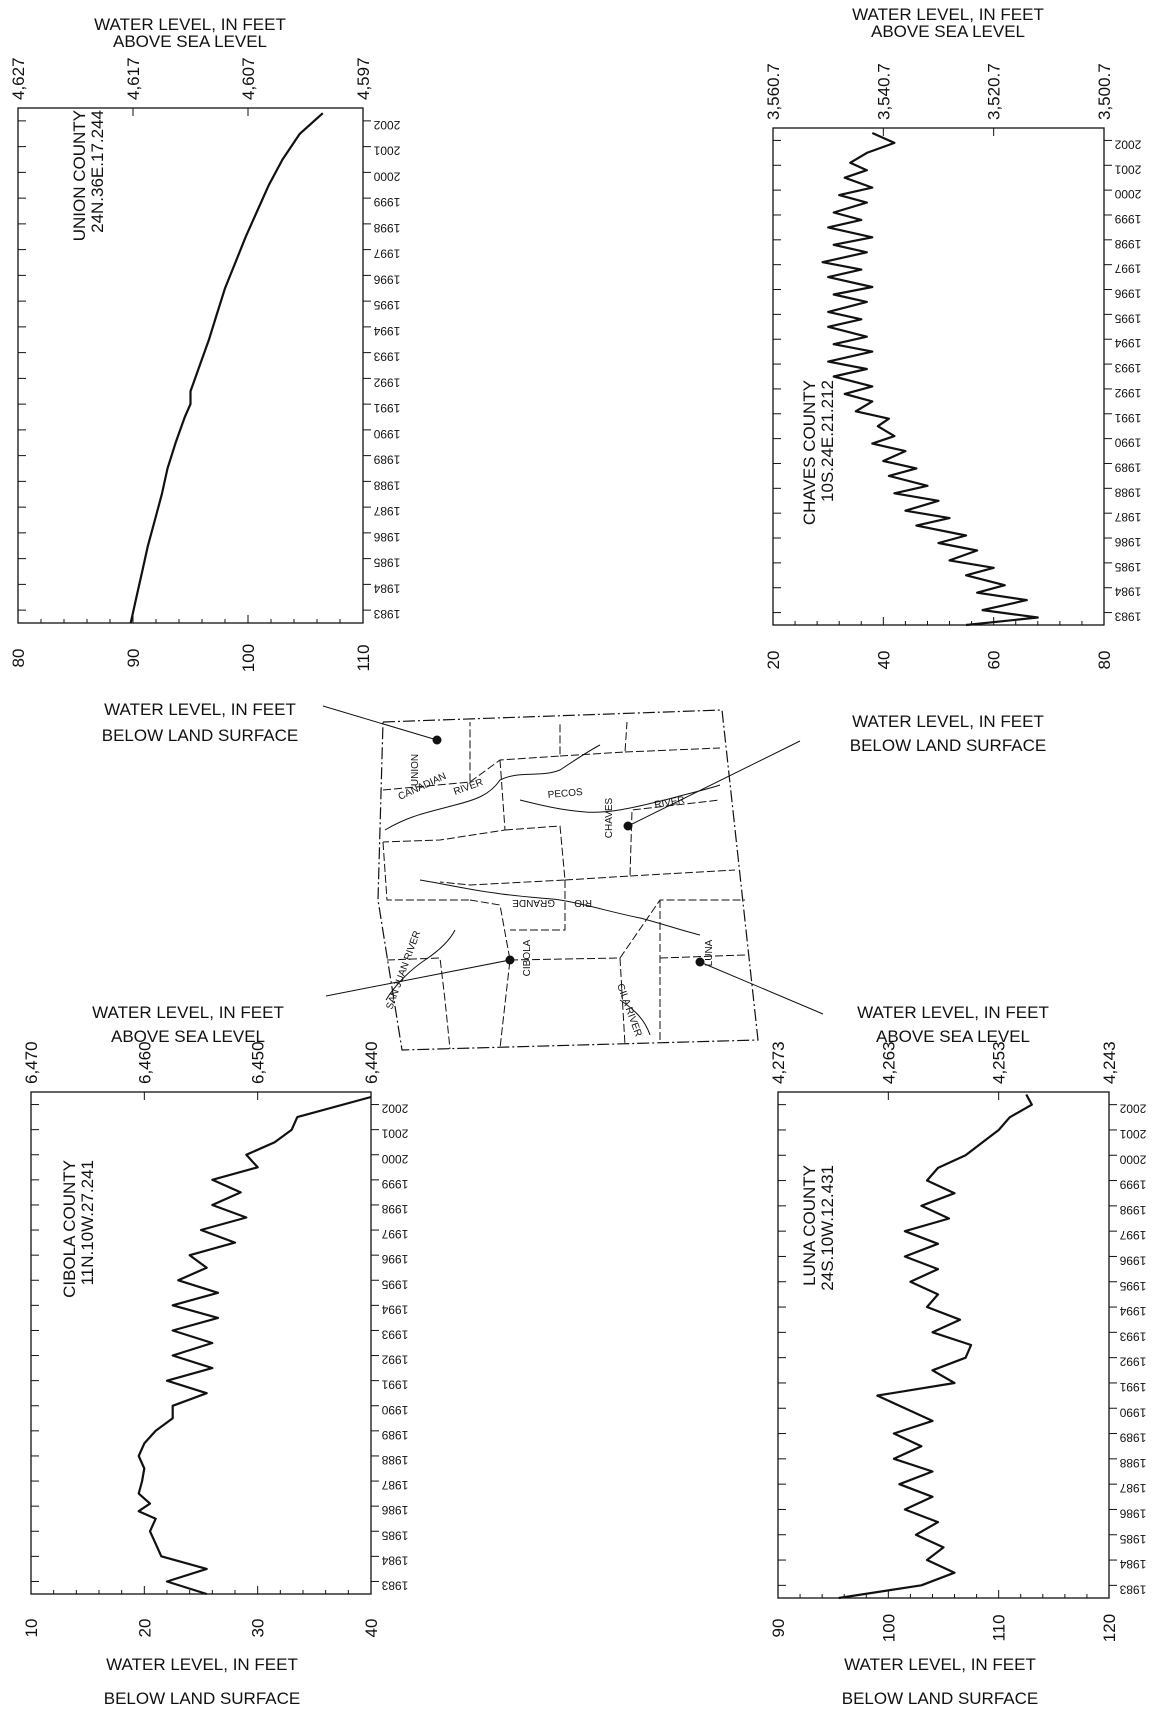 This screenshot has height=1721, width=1165. Describe the element at coordinates (714, 783) in the screenshot. I see `leader-line-chaves` at that location.